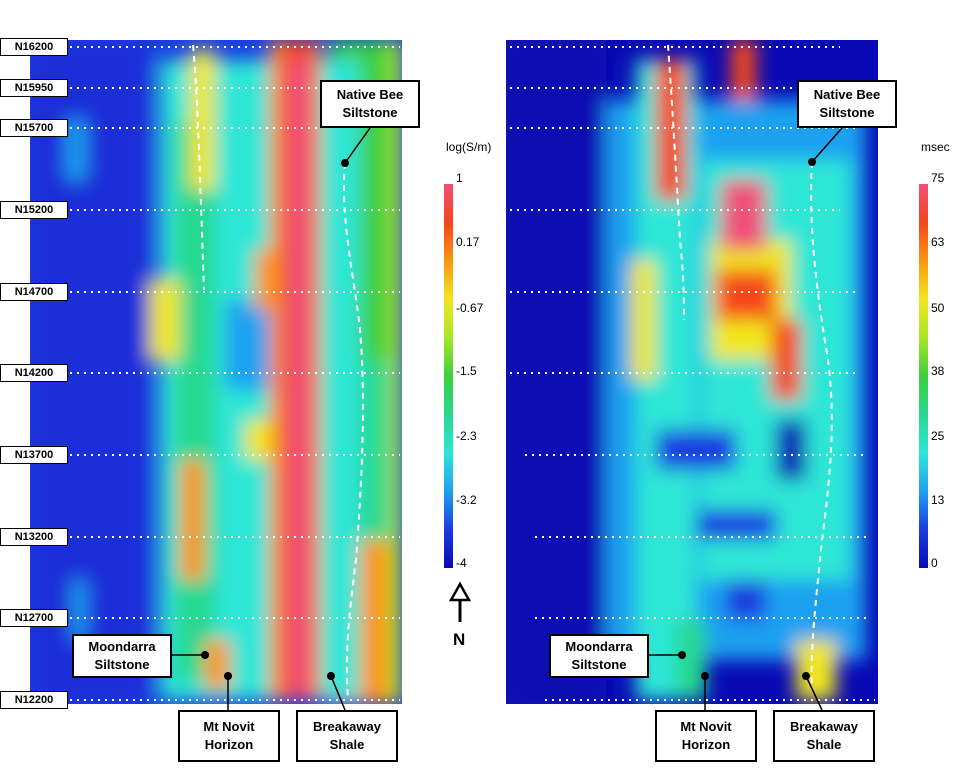 The height and width of the screenshot is (768, 960). What do you see at coordinates (466, 371) in the screenshot?
I see `colorbar-tick: -1.5` at bounding box center [466, 371].